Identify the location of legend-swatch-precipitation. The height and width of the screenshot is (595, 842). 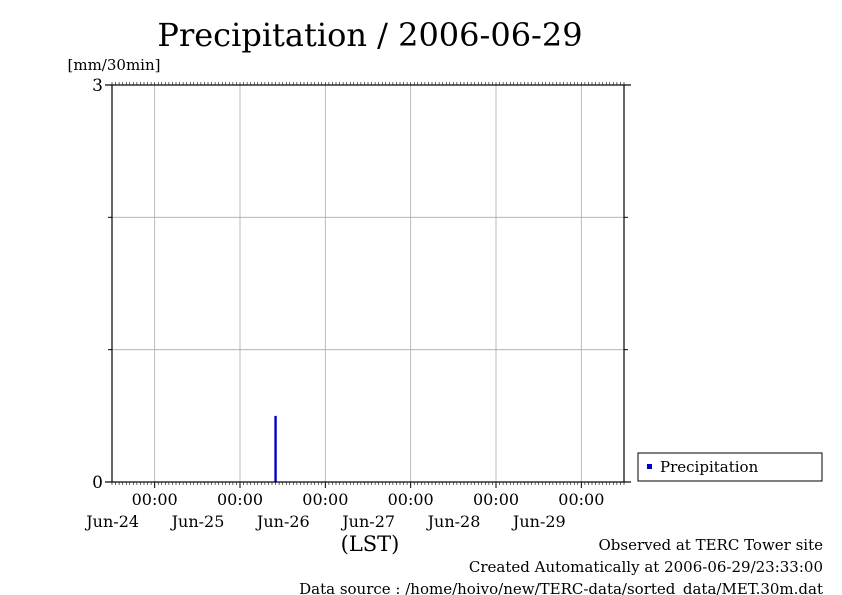
(649, 466).